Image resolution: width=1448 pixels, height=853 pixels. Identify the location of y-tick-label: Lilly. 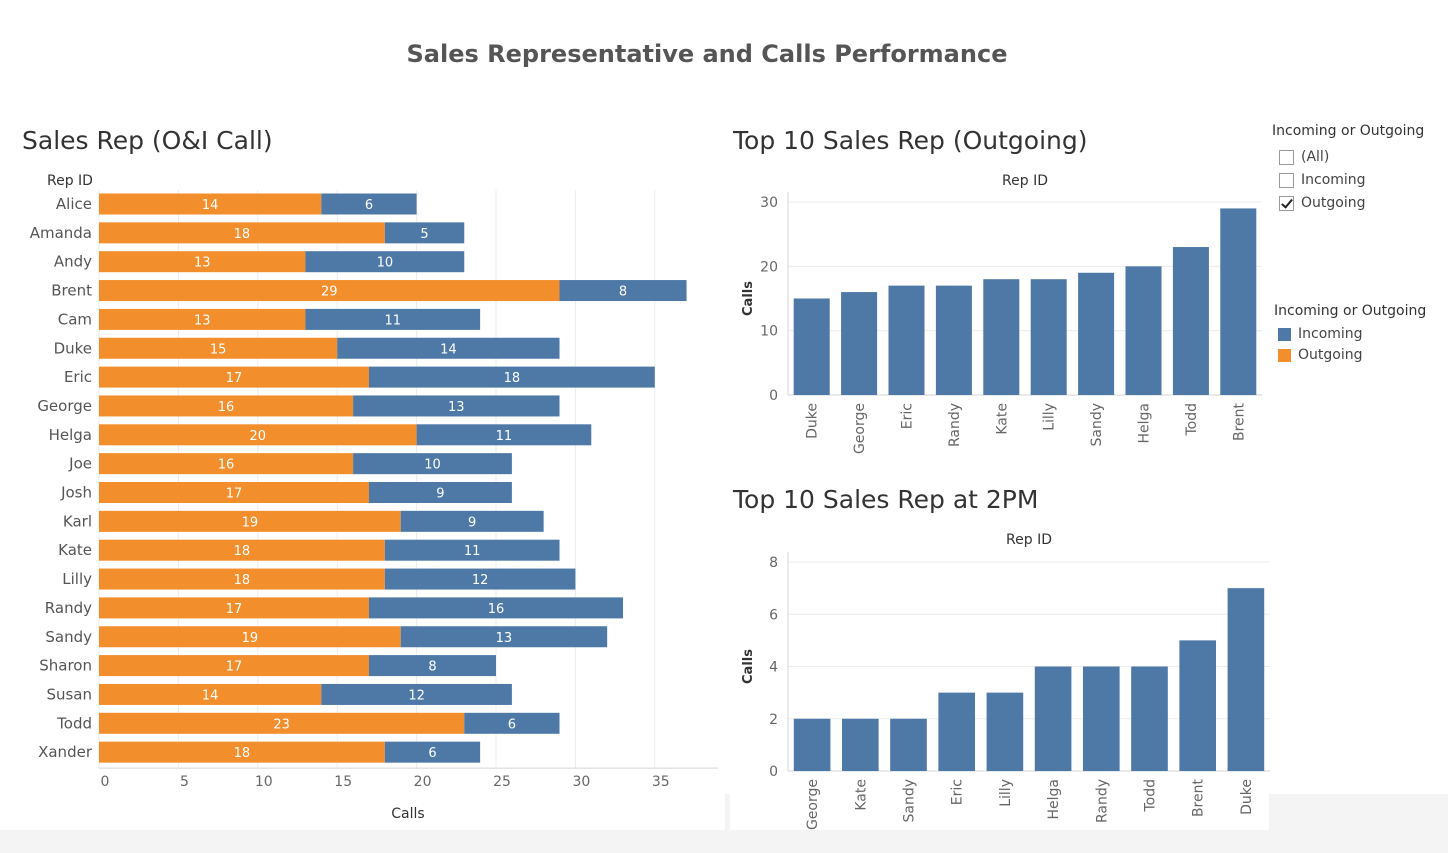
(77, 579).